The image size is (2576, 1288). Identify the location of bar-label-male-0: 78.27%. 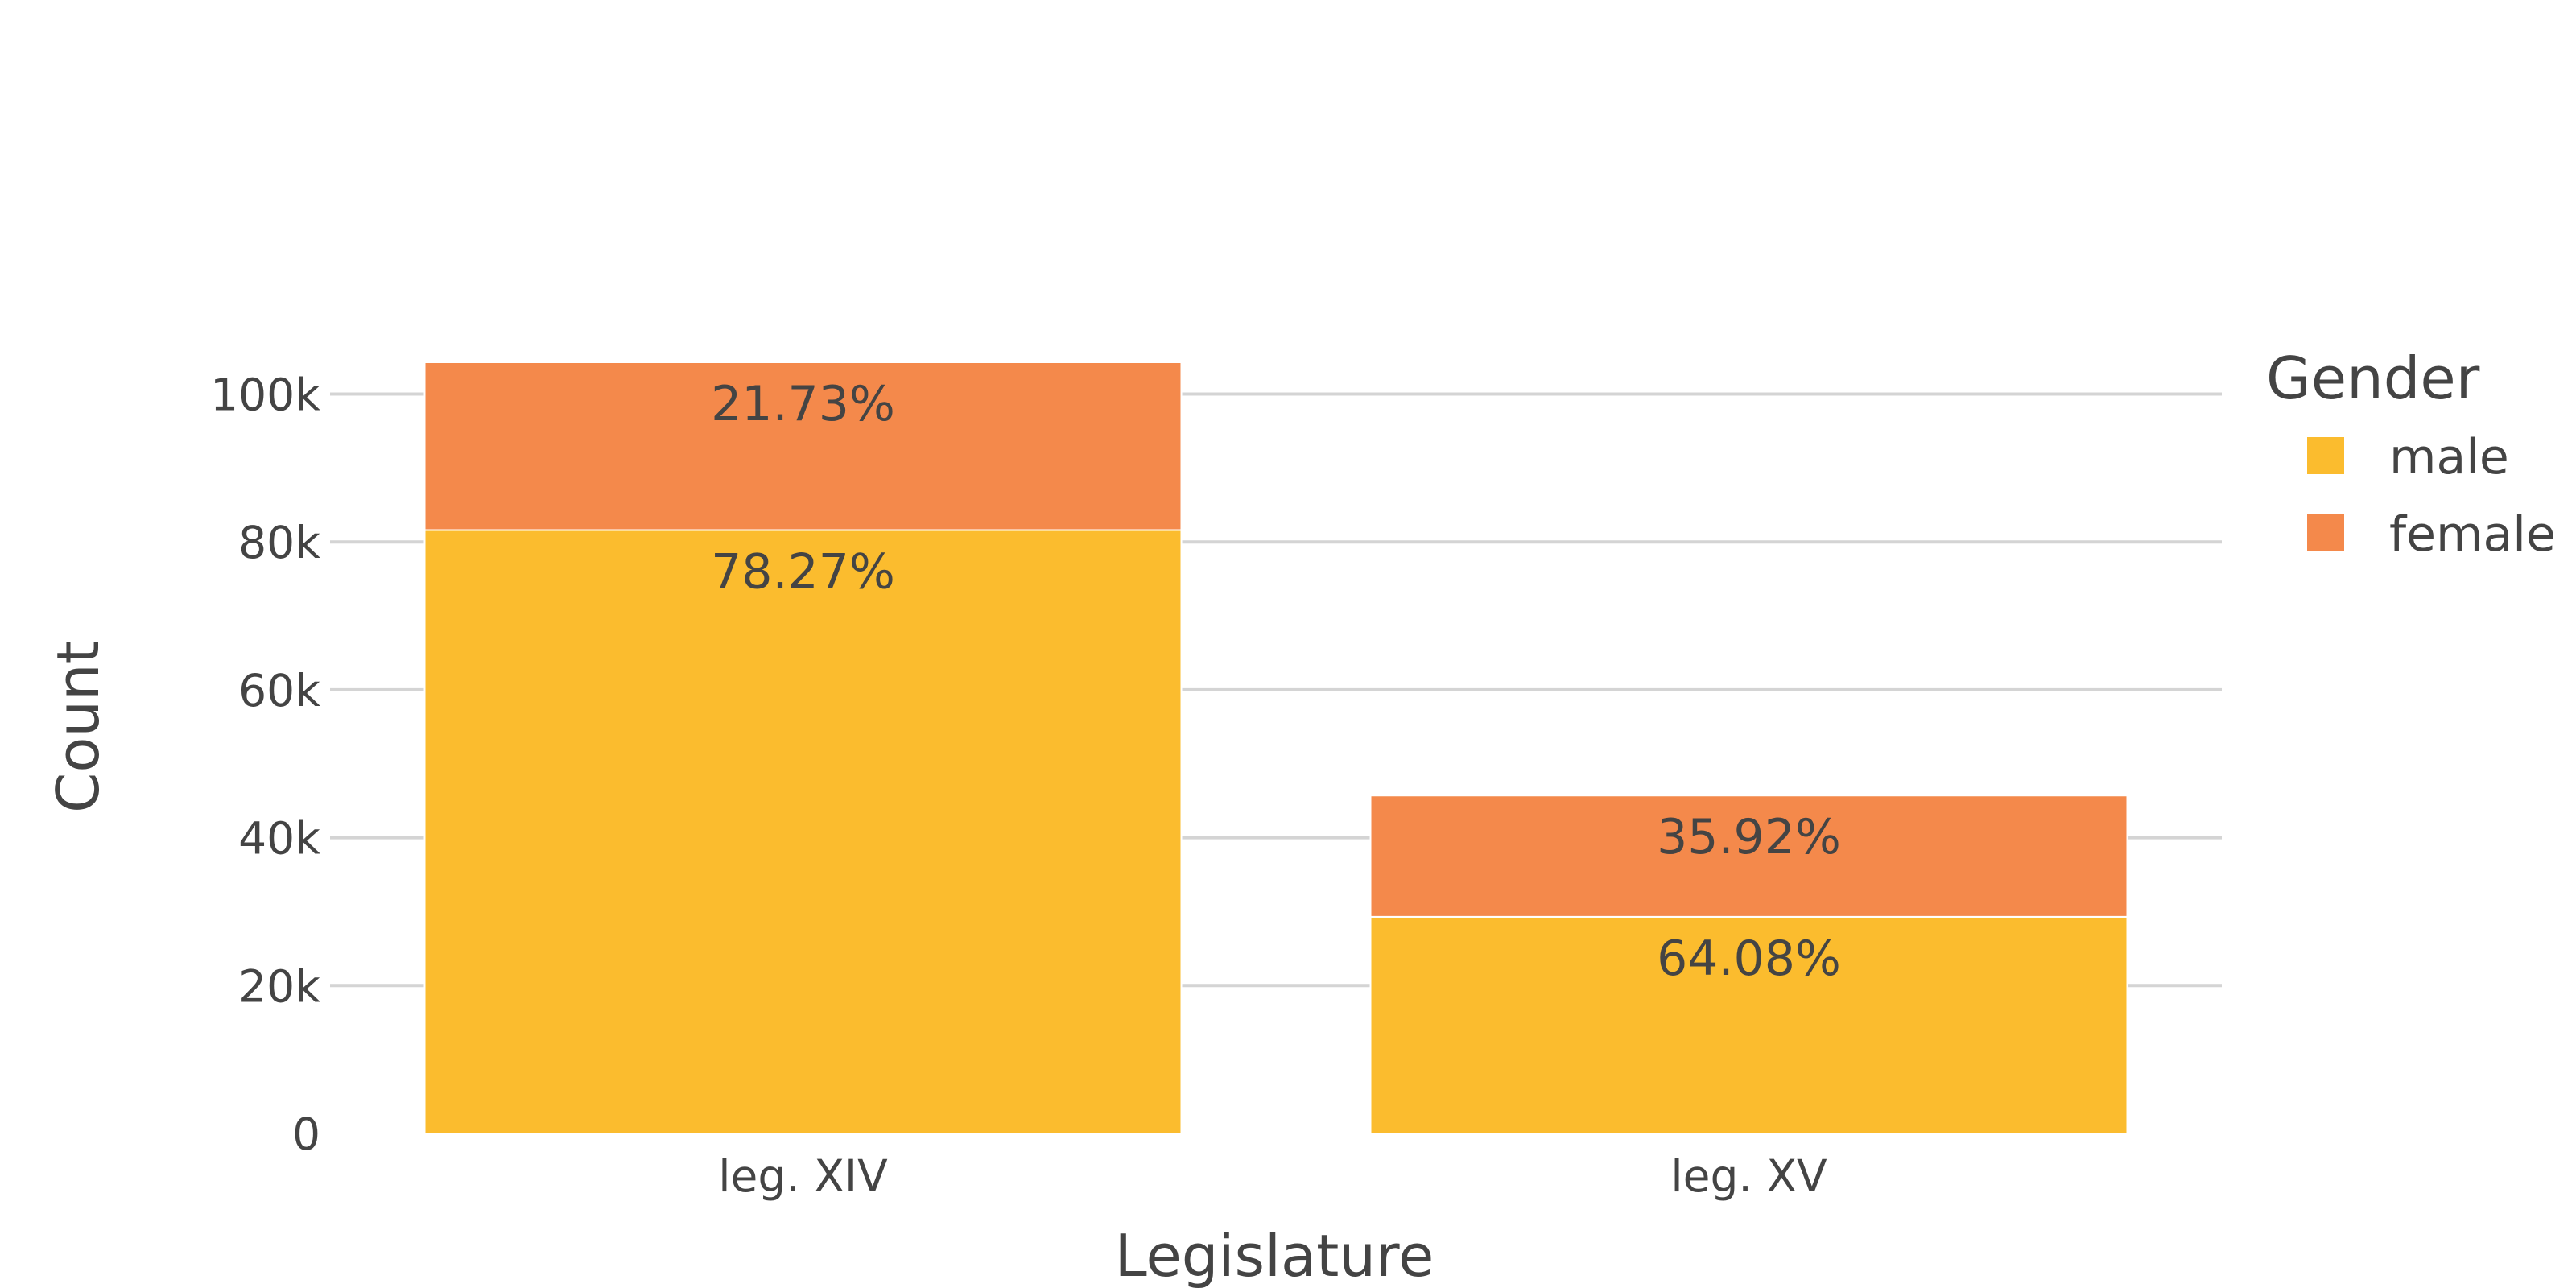
(803, 572).